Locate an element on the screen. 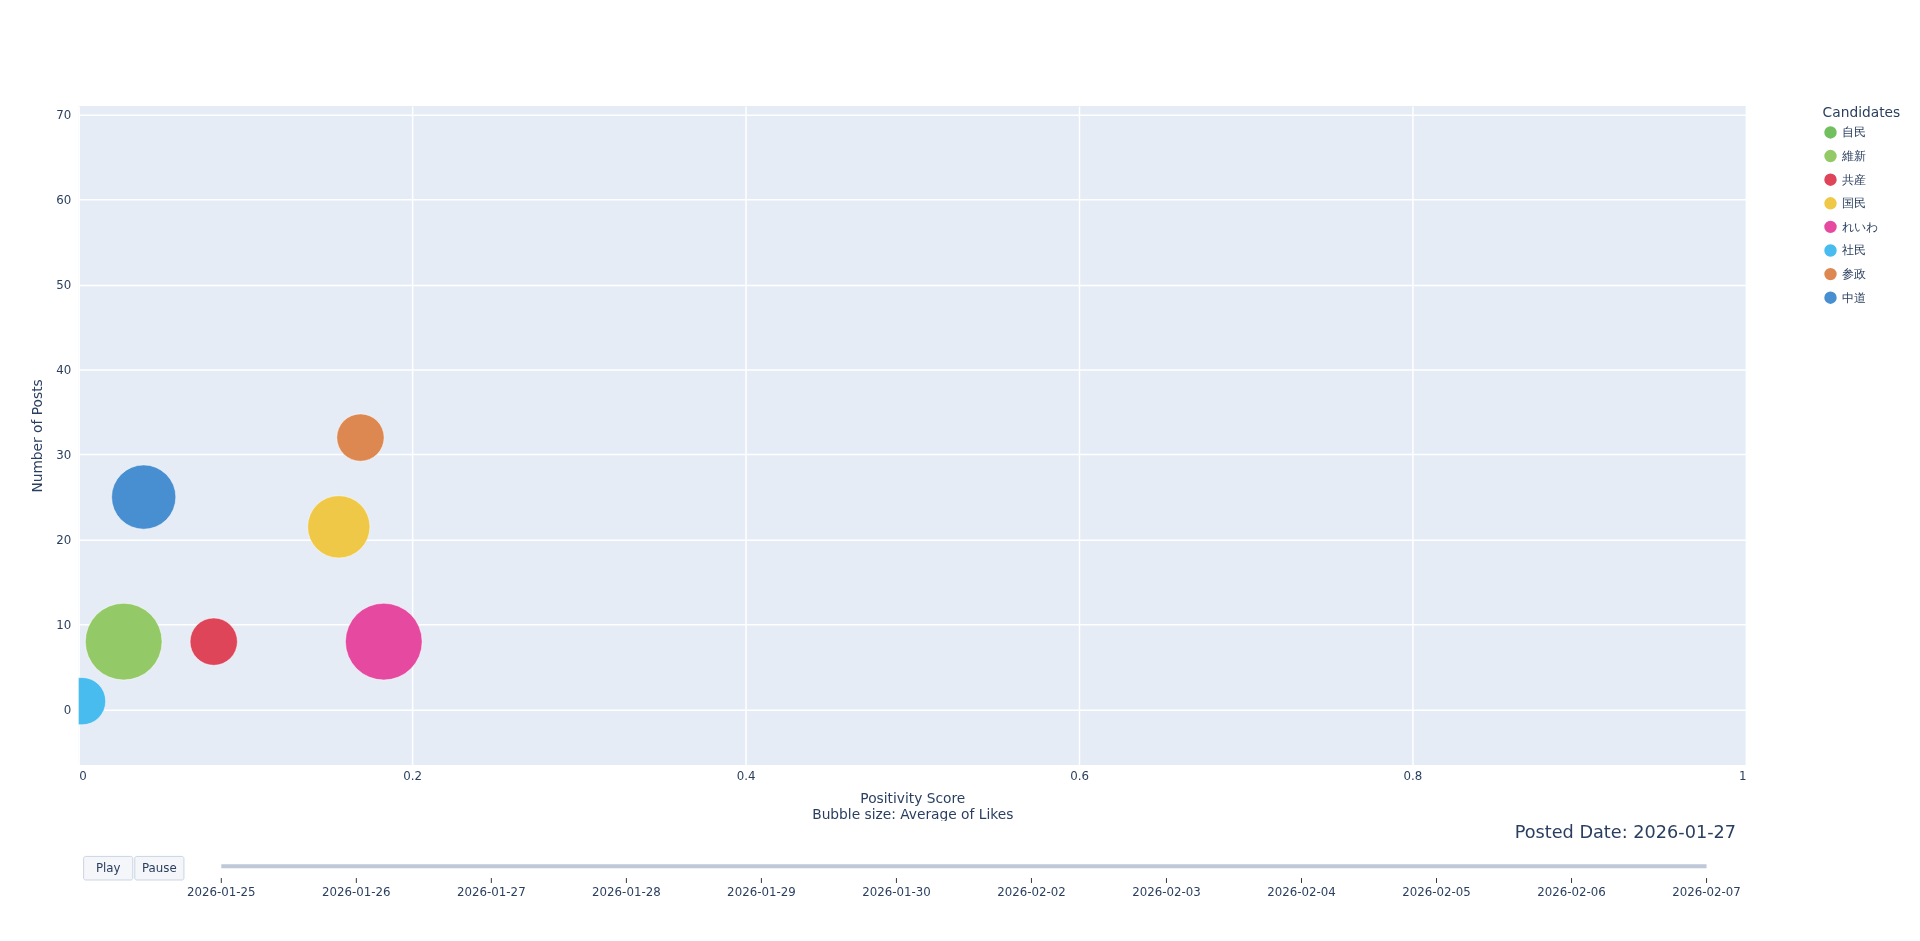 This screenshot has width=1920, height=941. legend-label: 参政 is located at coordinates (1854, 274).